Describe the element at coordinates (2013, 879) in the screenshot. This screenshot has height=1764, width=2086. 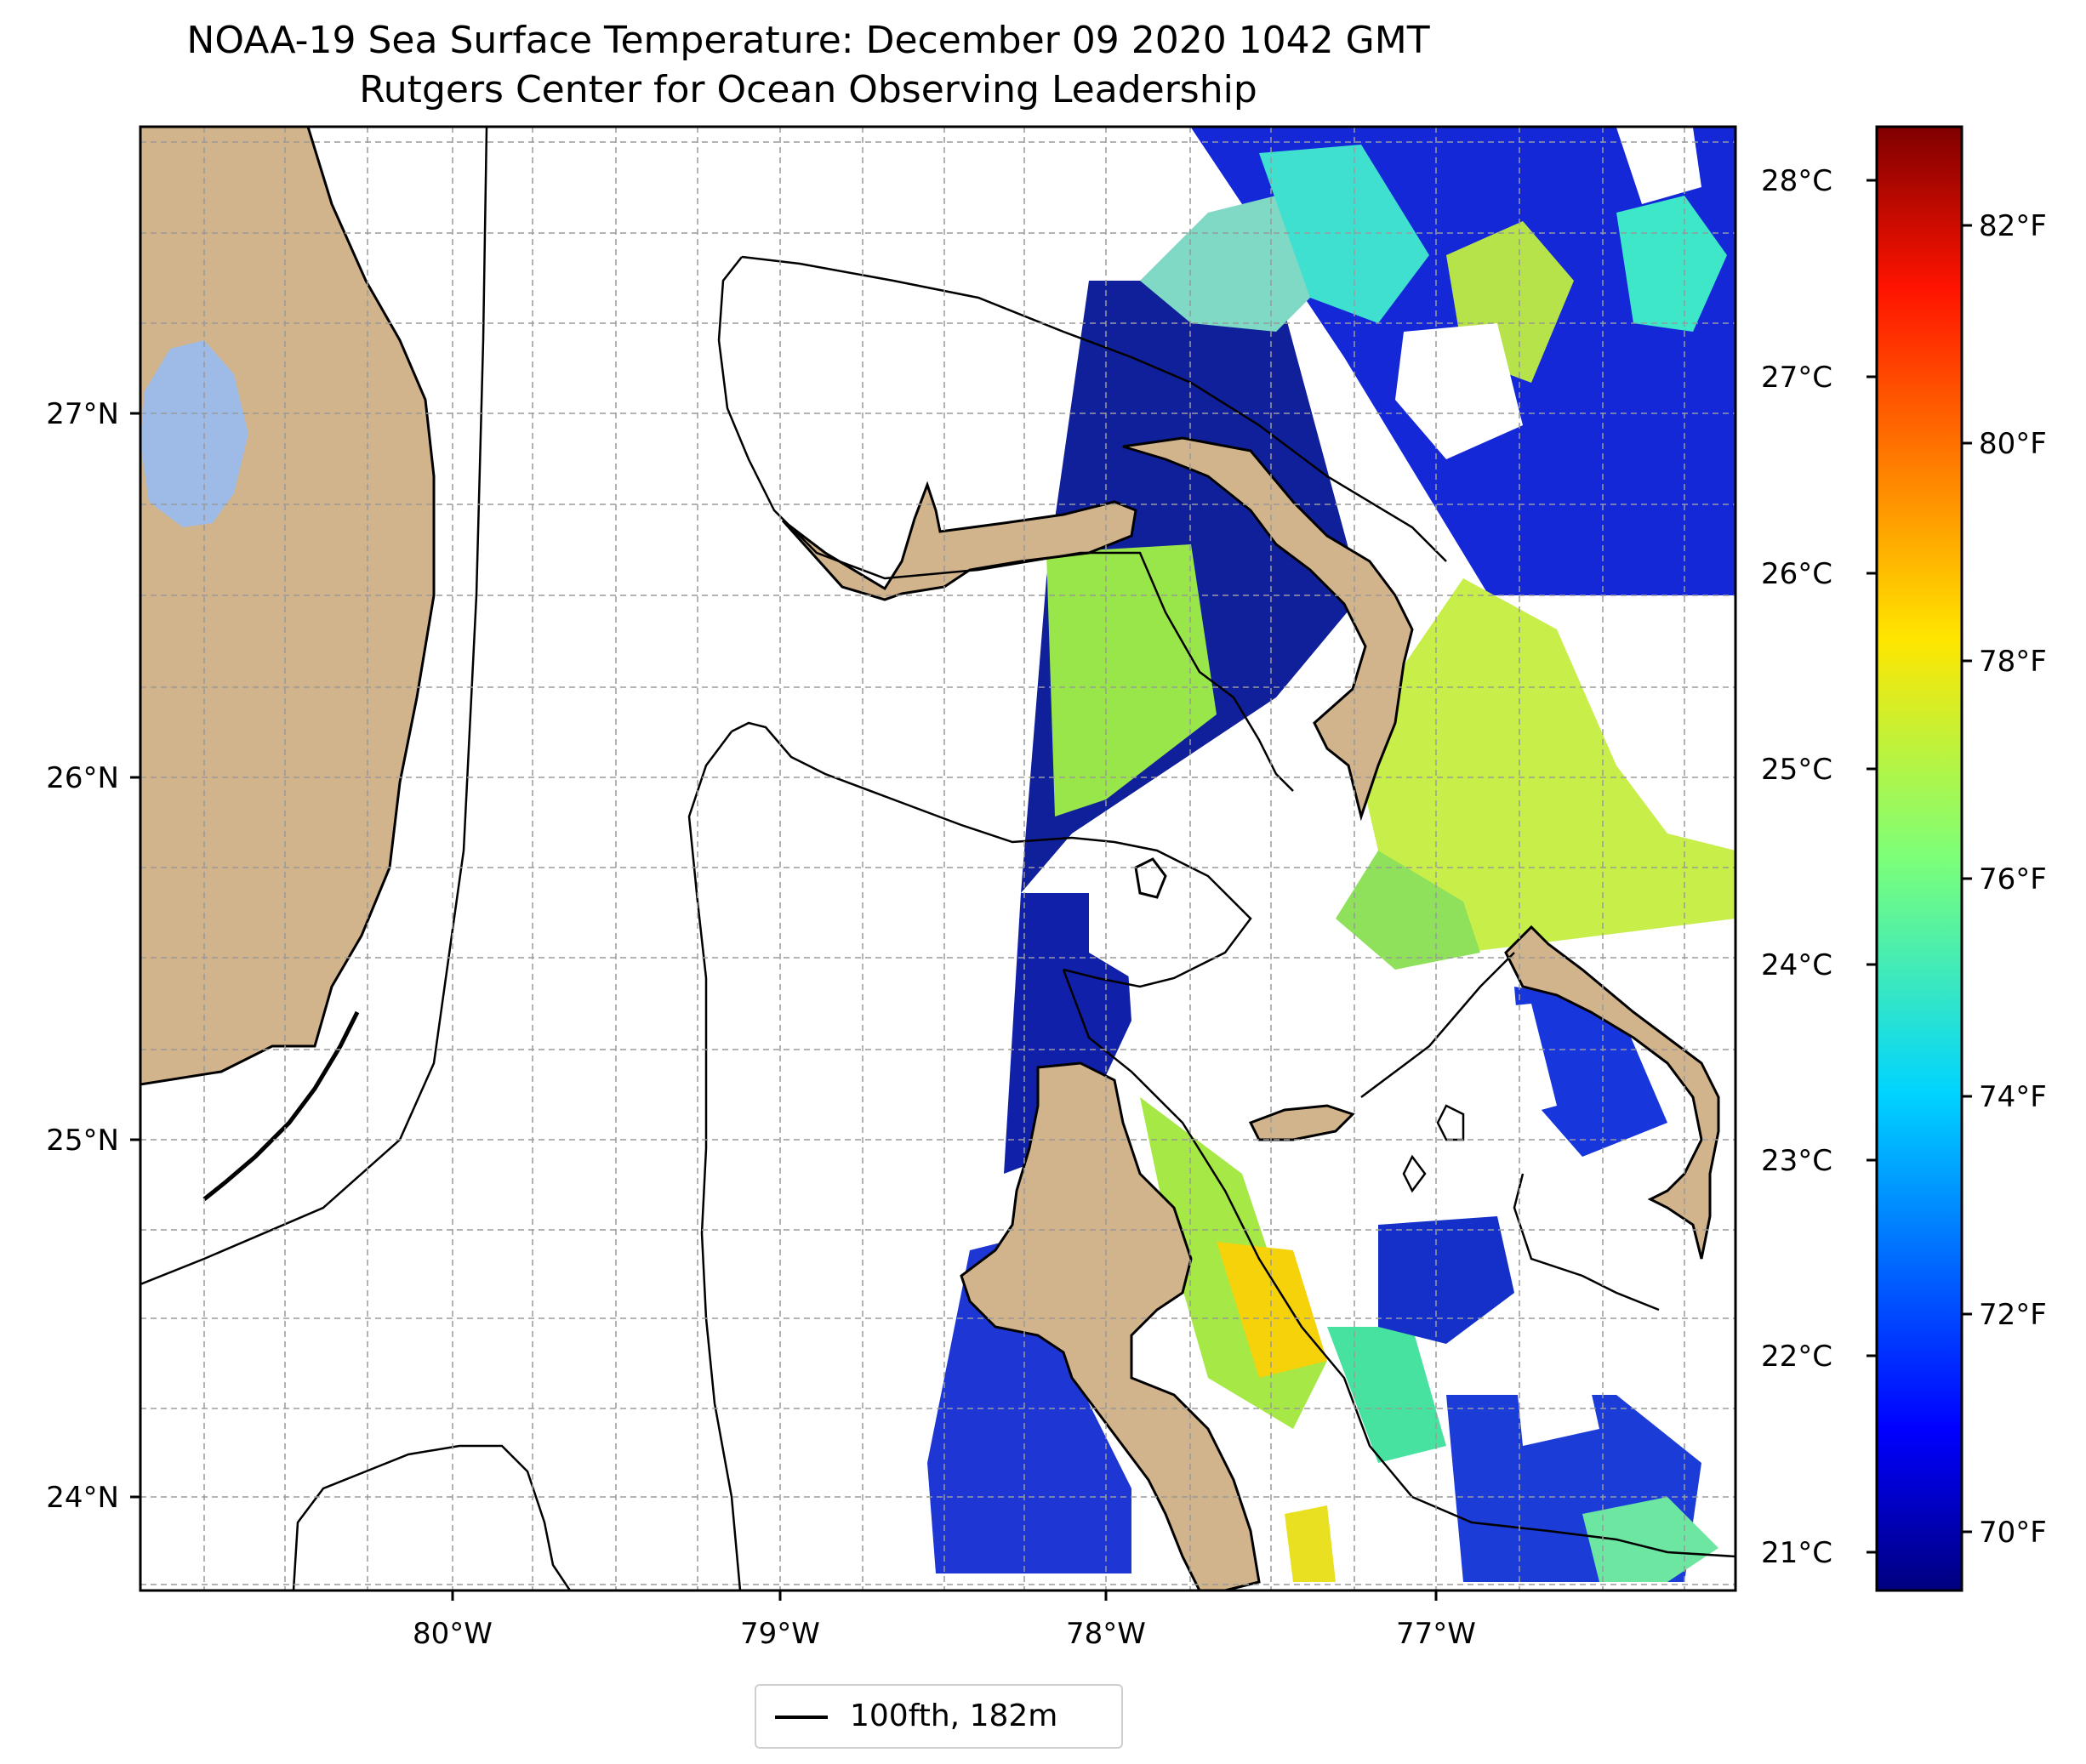
I see `fahrenheit-label-76: 76°F` at that location.